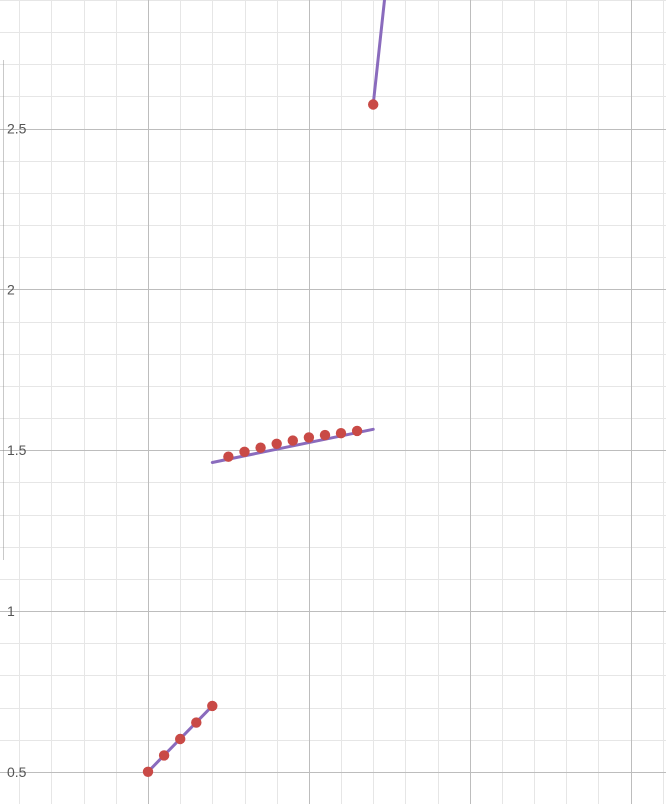  I want to click on y-tick-label: 1, so click(11, 611).